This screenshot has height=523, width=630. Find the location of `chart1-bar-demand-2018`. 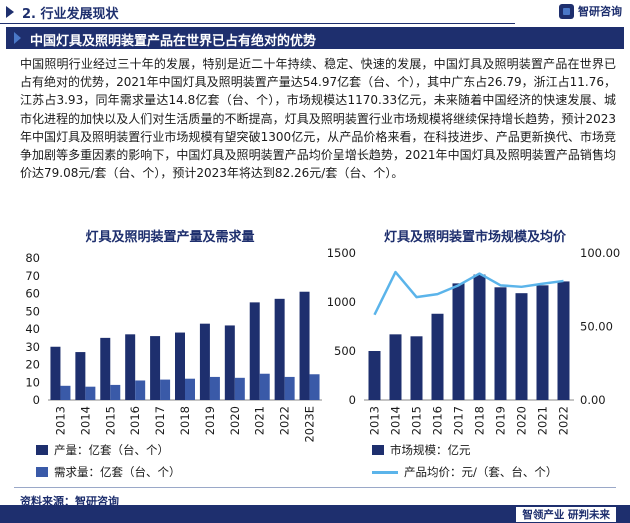

chart1-bar-demand-2018 is located at coordinates (190, 389).